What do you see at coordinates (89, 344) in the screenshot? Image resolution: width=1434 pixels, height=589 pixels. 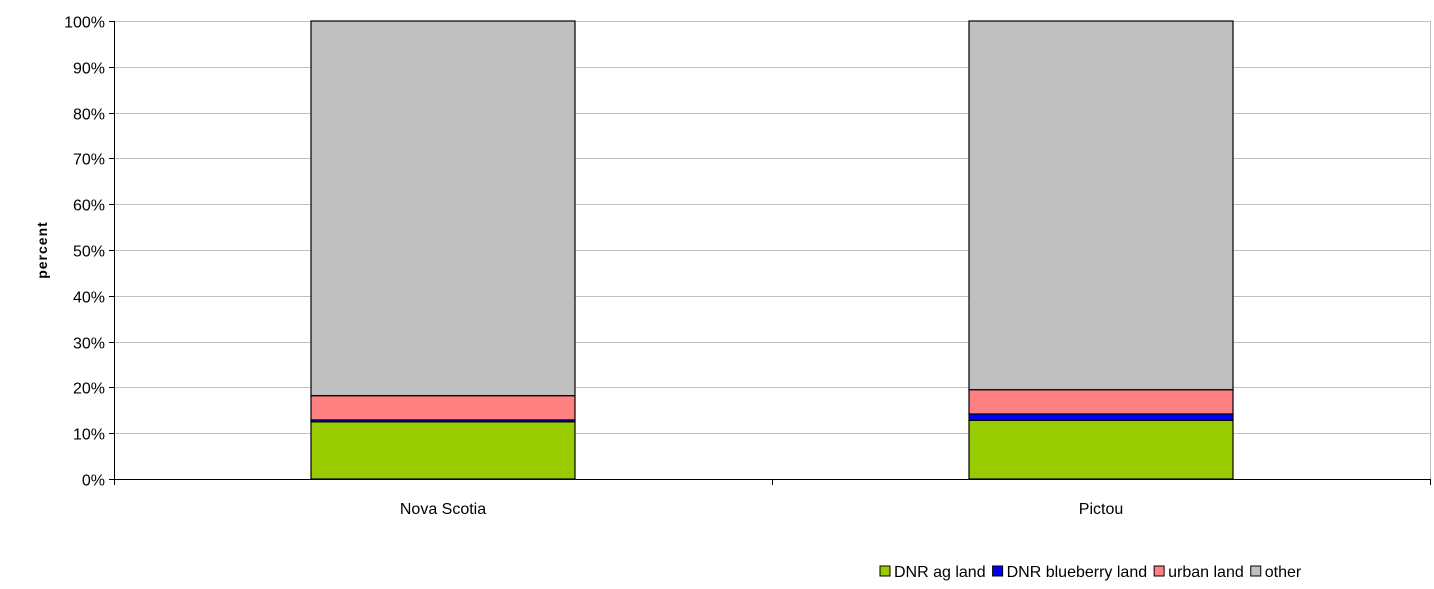 I see `y-tick-label: 30%` at bounding box center [89, 344].